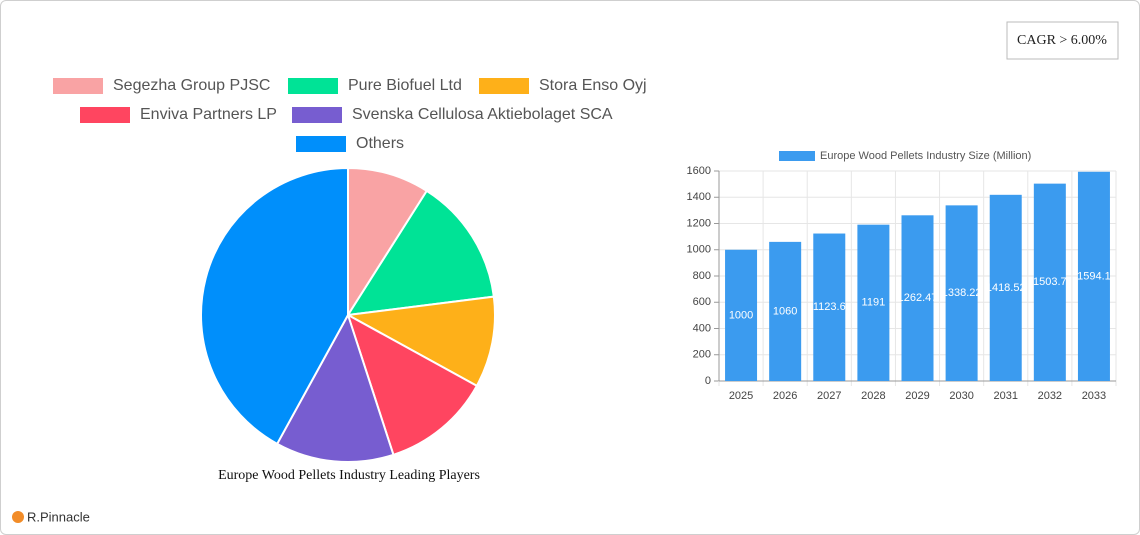 The image size is (1140, 535). What do you see at coordinates (1094, 396) in the screenshot?
I see `x-tick-label: 2033` at bounding box center [1094, 396].